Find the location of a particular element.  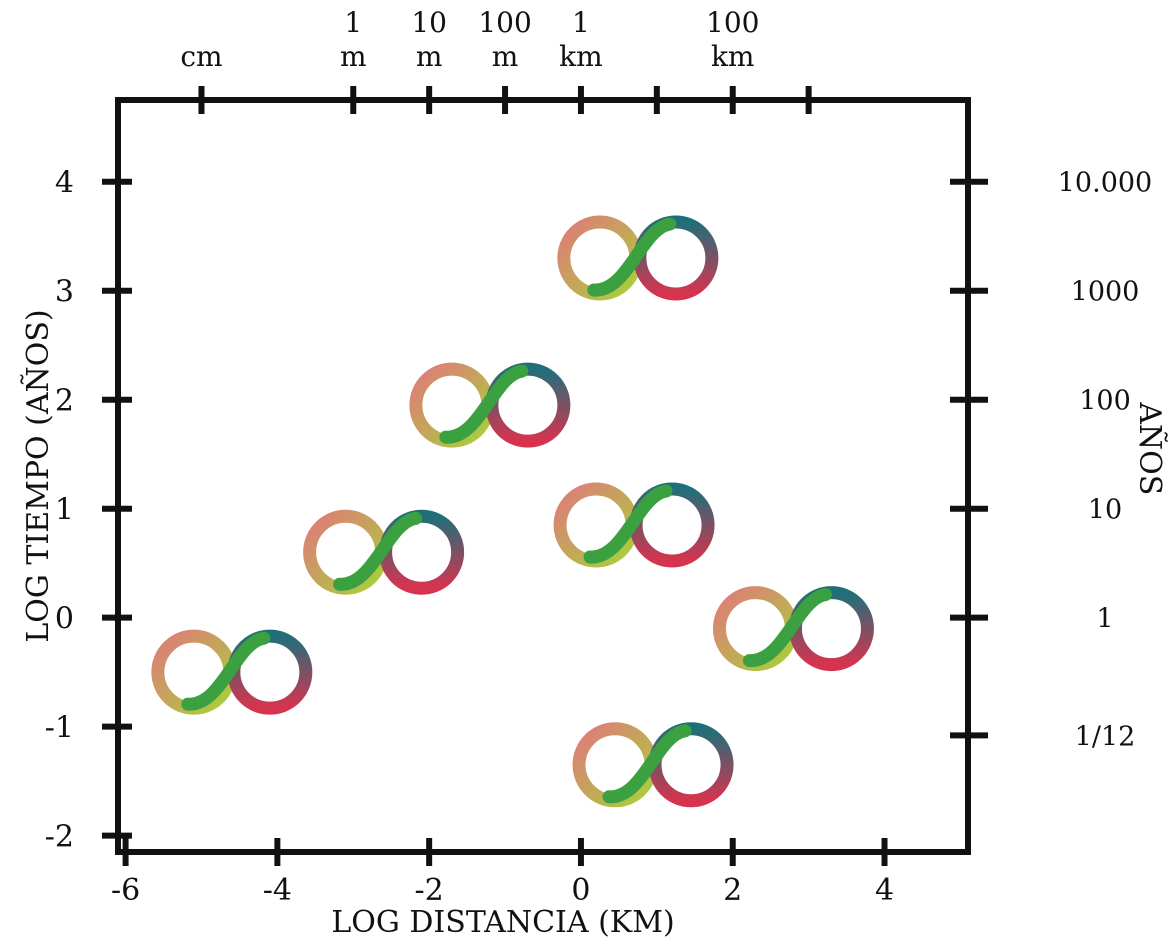

right-tick-label: 10.000 is located at coordinates (1105, 183).